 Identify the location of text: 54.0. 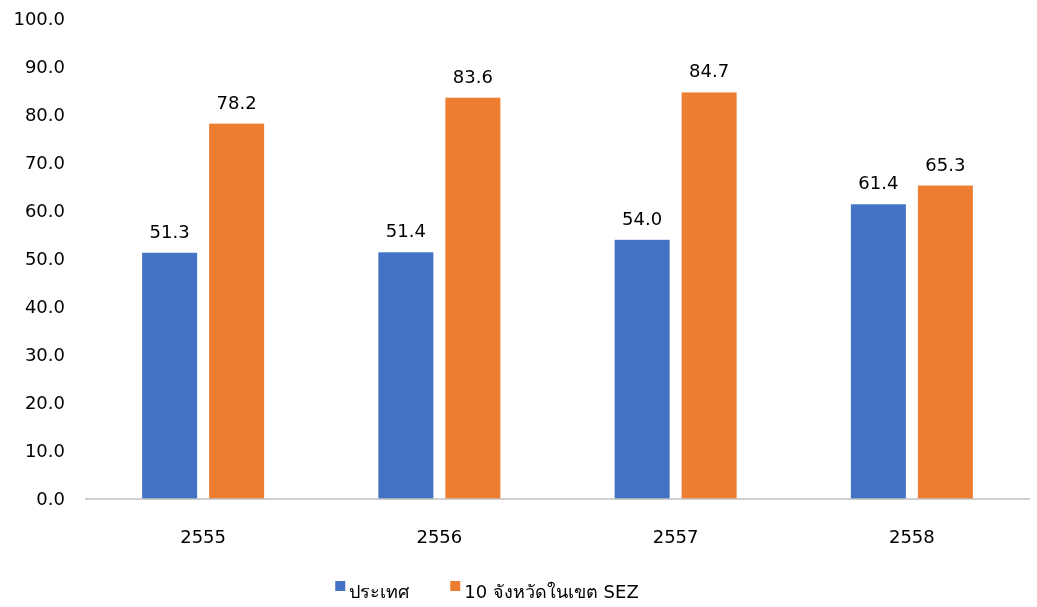
(642, 218).